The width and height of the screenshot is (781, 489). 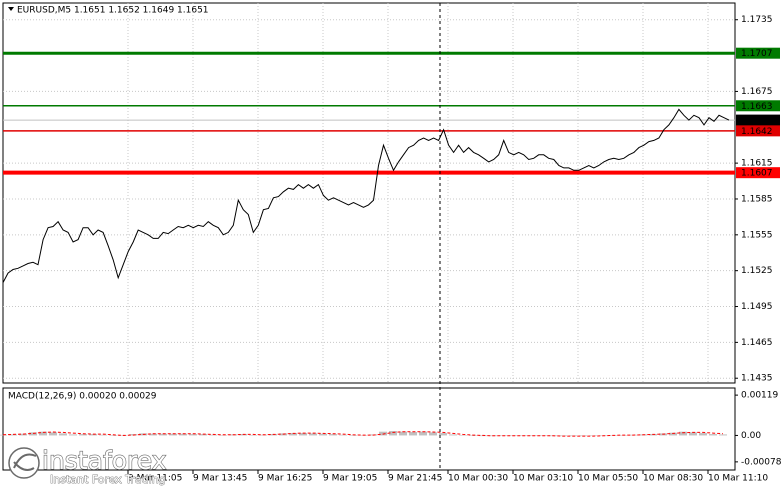 What do you see at coordinates (350, 479) in the screenshot?
I see `x-tick-label: 9 Mar 19:05` at bounding box center [350, 479].